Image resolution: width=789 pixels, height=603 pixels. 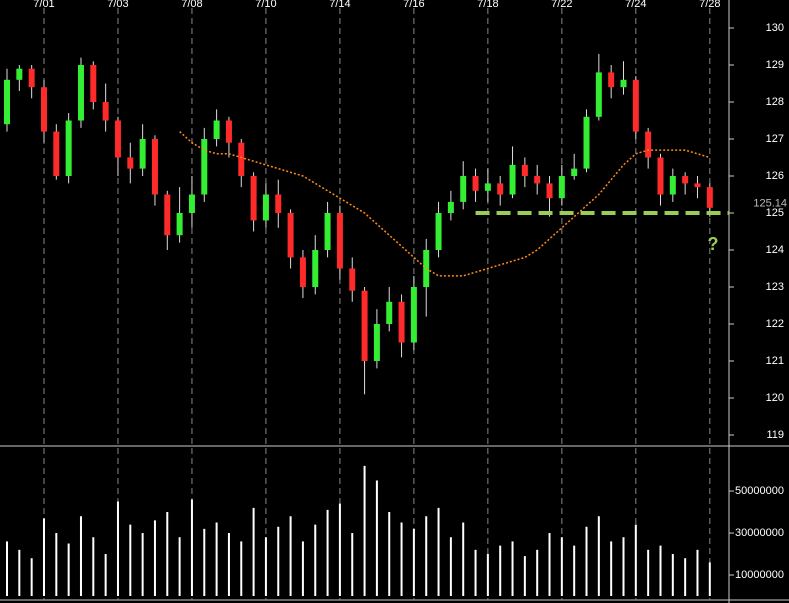 I want to click on y-tick-label: 121, so click(x=775, y=361).